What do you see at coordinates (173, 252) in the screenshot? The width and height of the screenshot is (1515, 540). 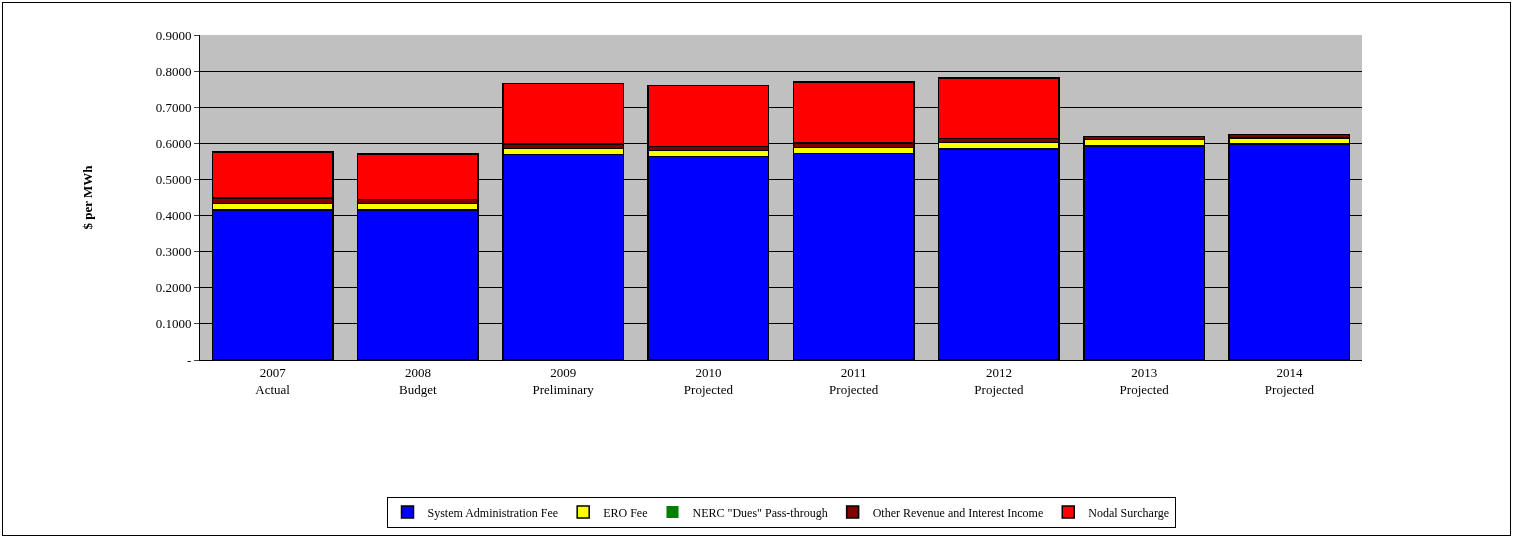 I see `y-tick-label: 0.3000` at bounding box center [173, 252].